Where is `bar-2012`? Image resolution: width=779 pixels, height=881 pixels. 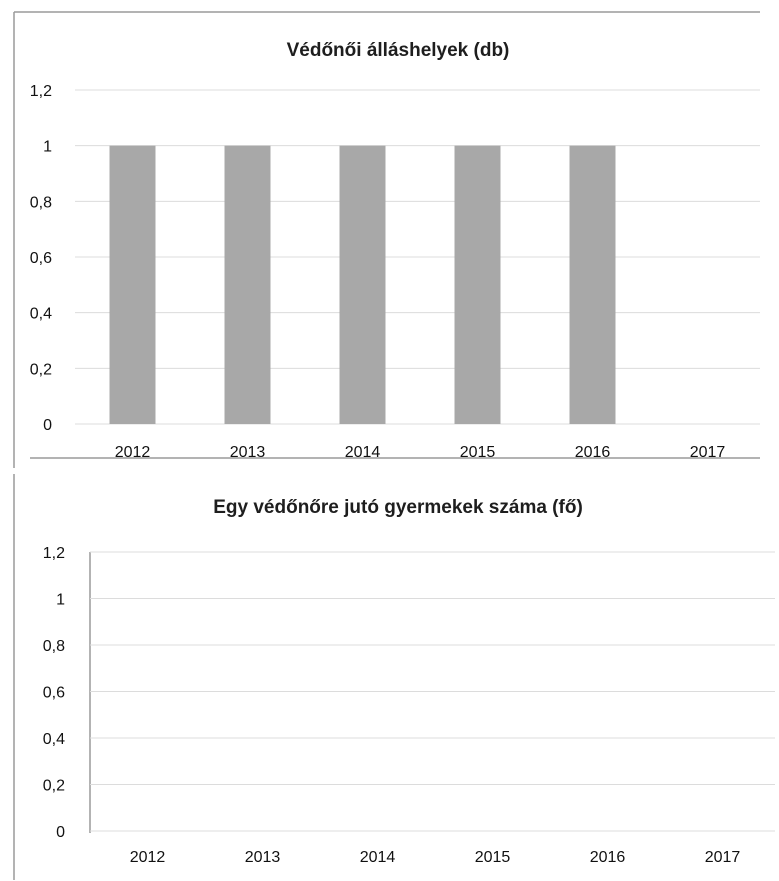
bar-2012 is located at coordinates (132, 284).